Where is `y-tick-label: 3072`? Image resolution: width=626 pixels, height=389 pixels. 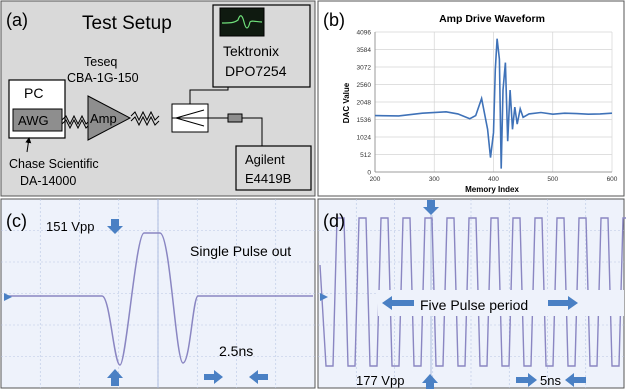 y-tick-label: 3072 is located at coordinates (364, 68).